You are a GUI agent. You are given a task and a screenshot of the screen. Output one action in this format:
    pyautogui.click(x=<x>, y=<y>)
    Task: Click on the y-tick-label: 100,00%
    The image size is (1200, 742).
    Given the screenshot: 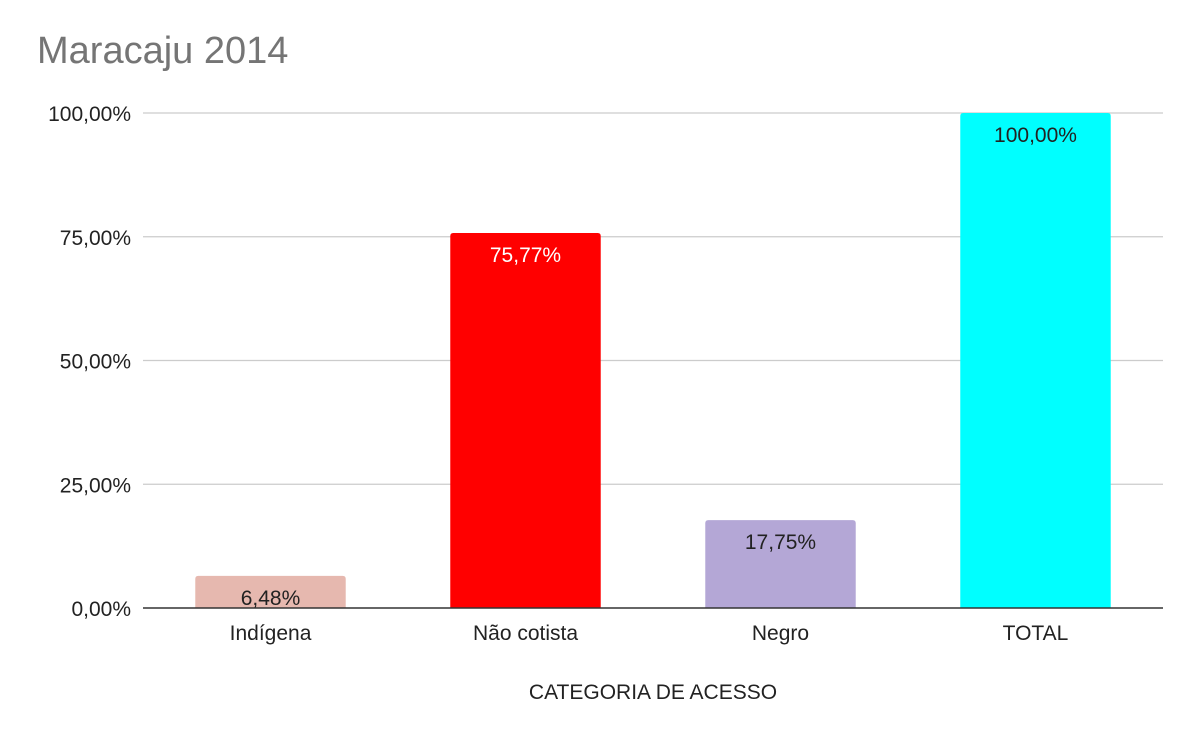 What is the action you would take?
    pyautogui.click(x=89, y=114)
    